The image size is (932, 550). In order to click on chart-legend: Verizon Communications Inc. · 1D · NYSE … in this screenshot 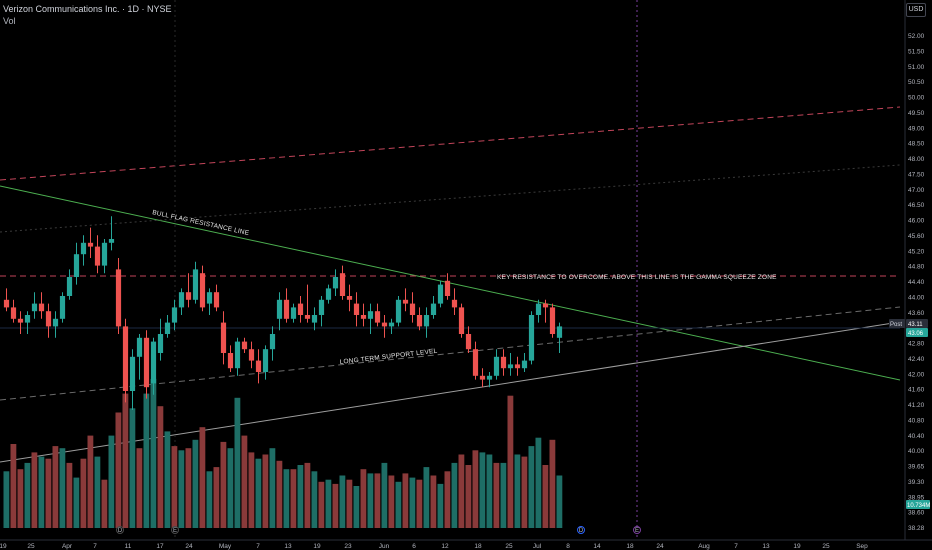, I will do `click(87, 15)`.